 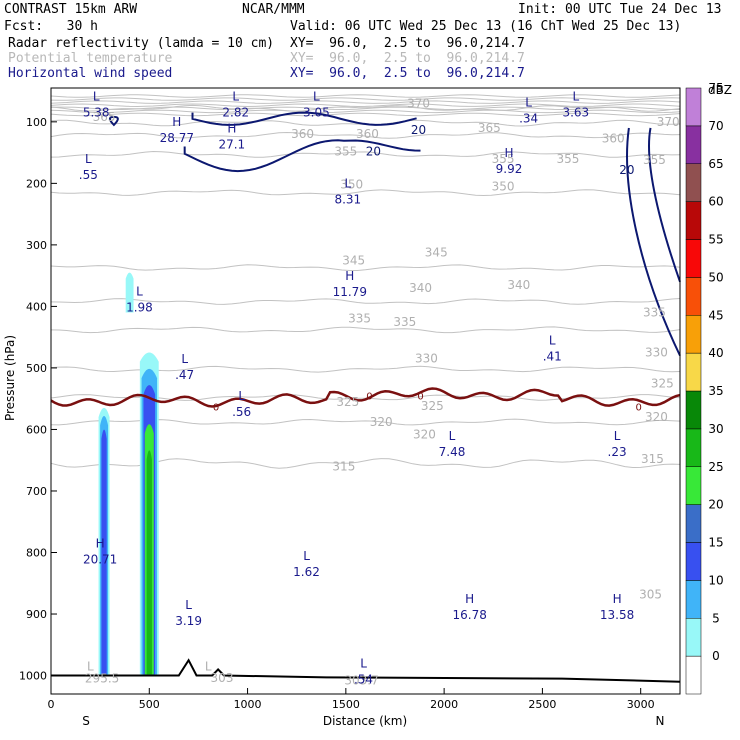 I want to click on field-xy-wind: XY= 96.0, 2.5 to 96.0,214.7, so click(x=407, y=73).